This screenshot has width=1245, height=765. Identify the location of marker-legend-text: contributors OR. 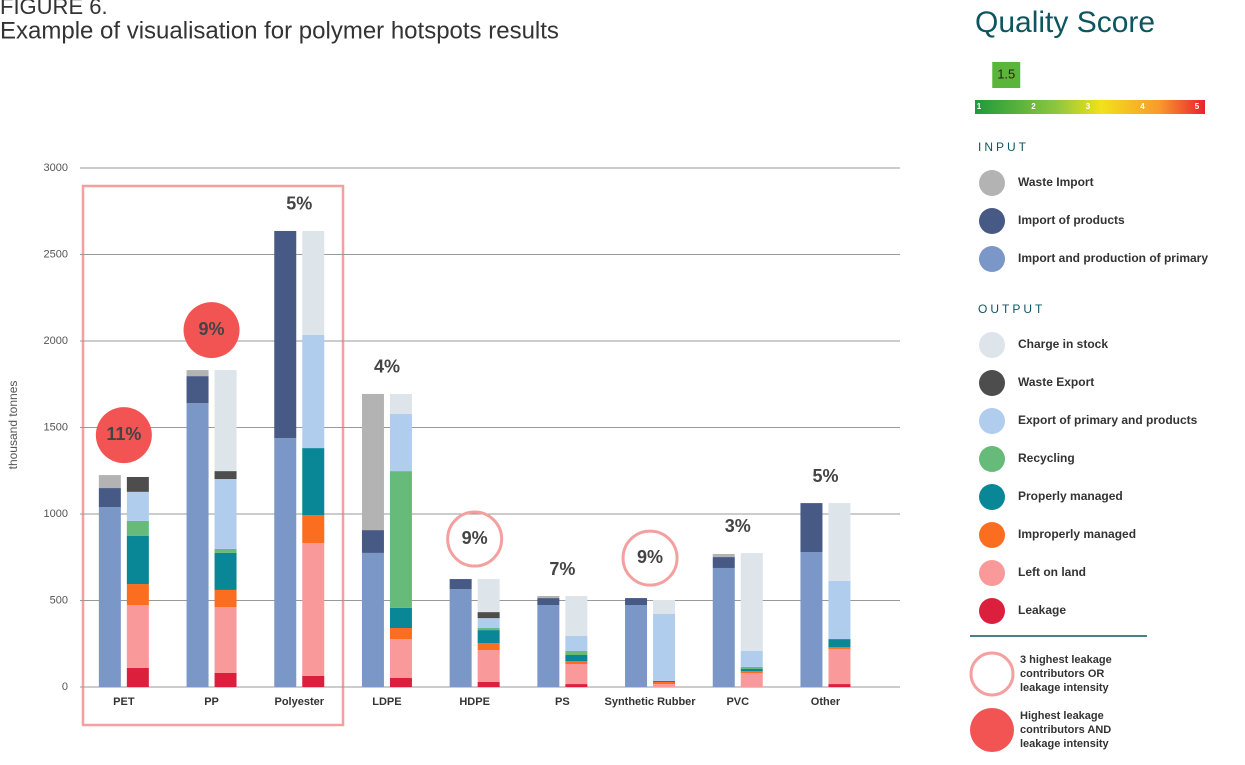
(1062, 674).